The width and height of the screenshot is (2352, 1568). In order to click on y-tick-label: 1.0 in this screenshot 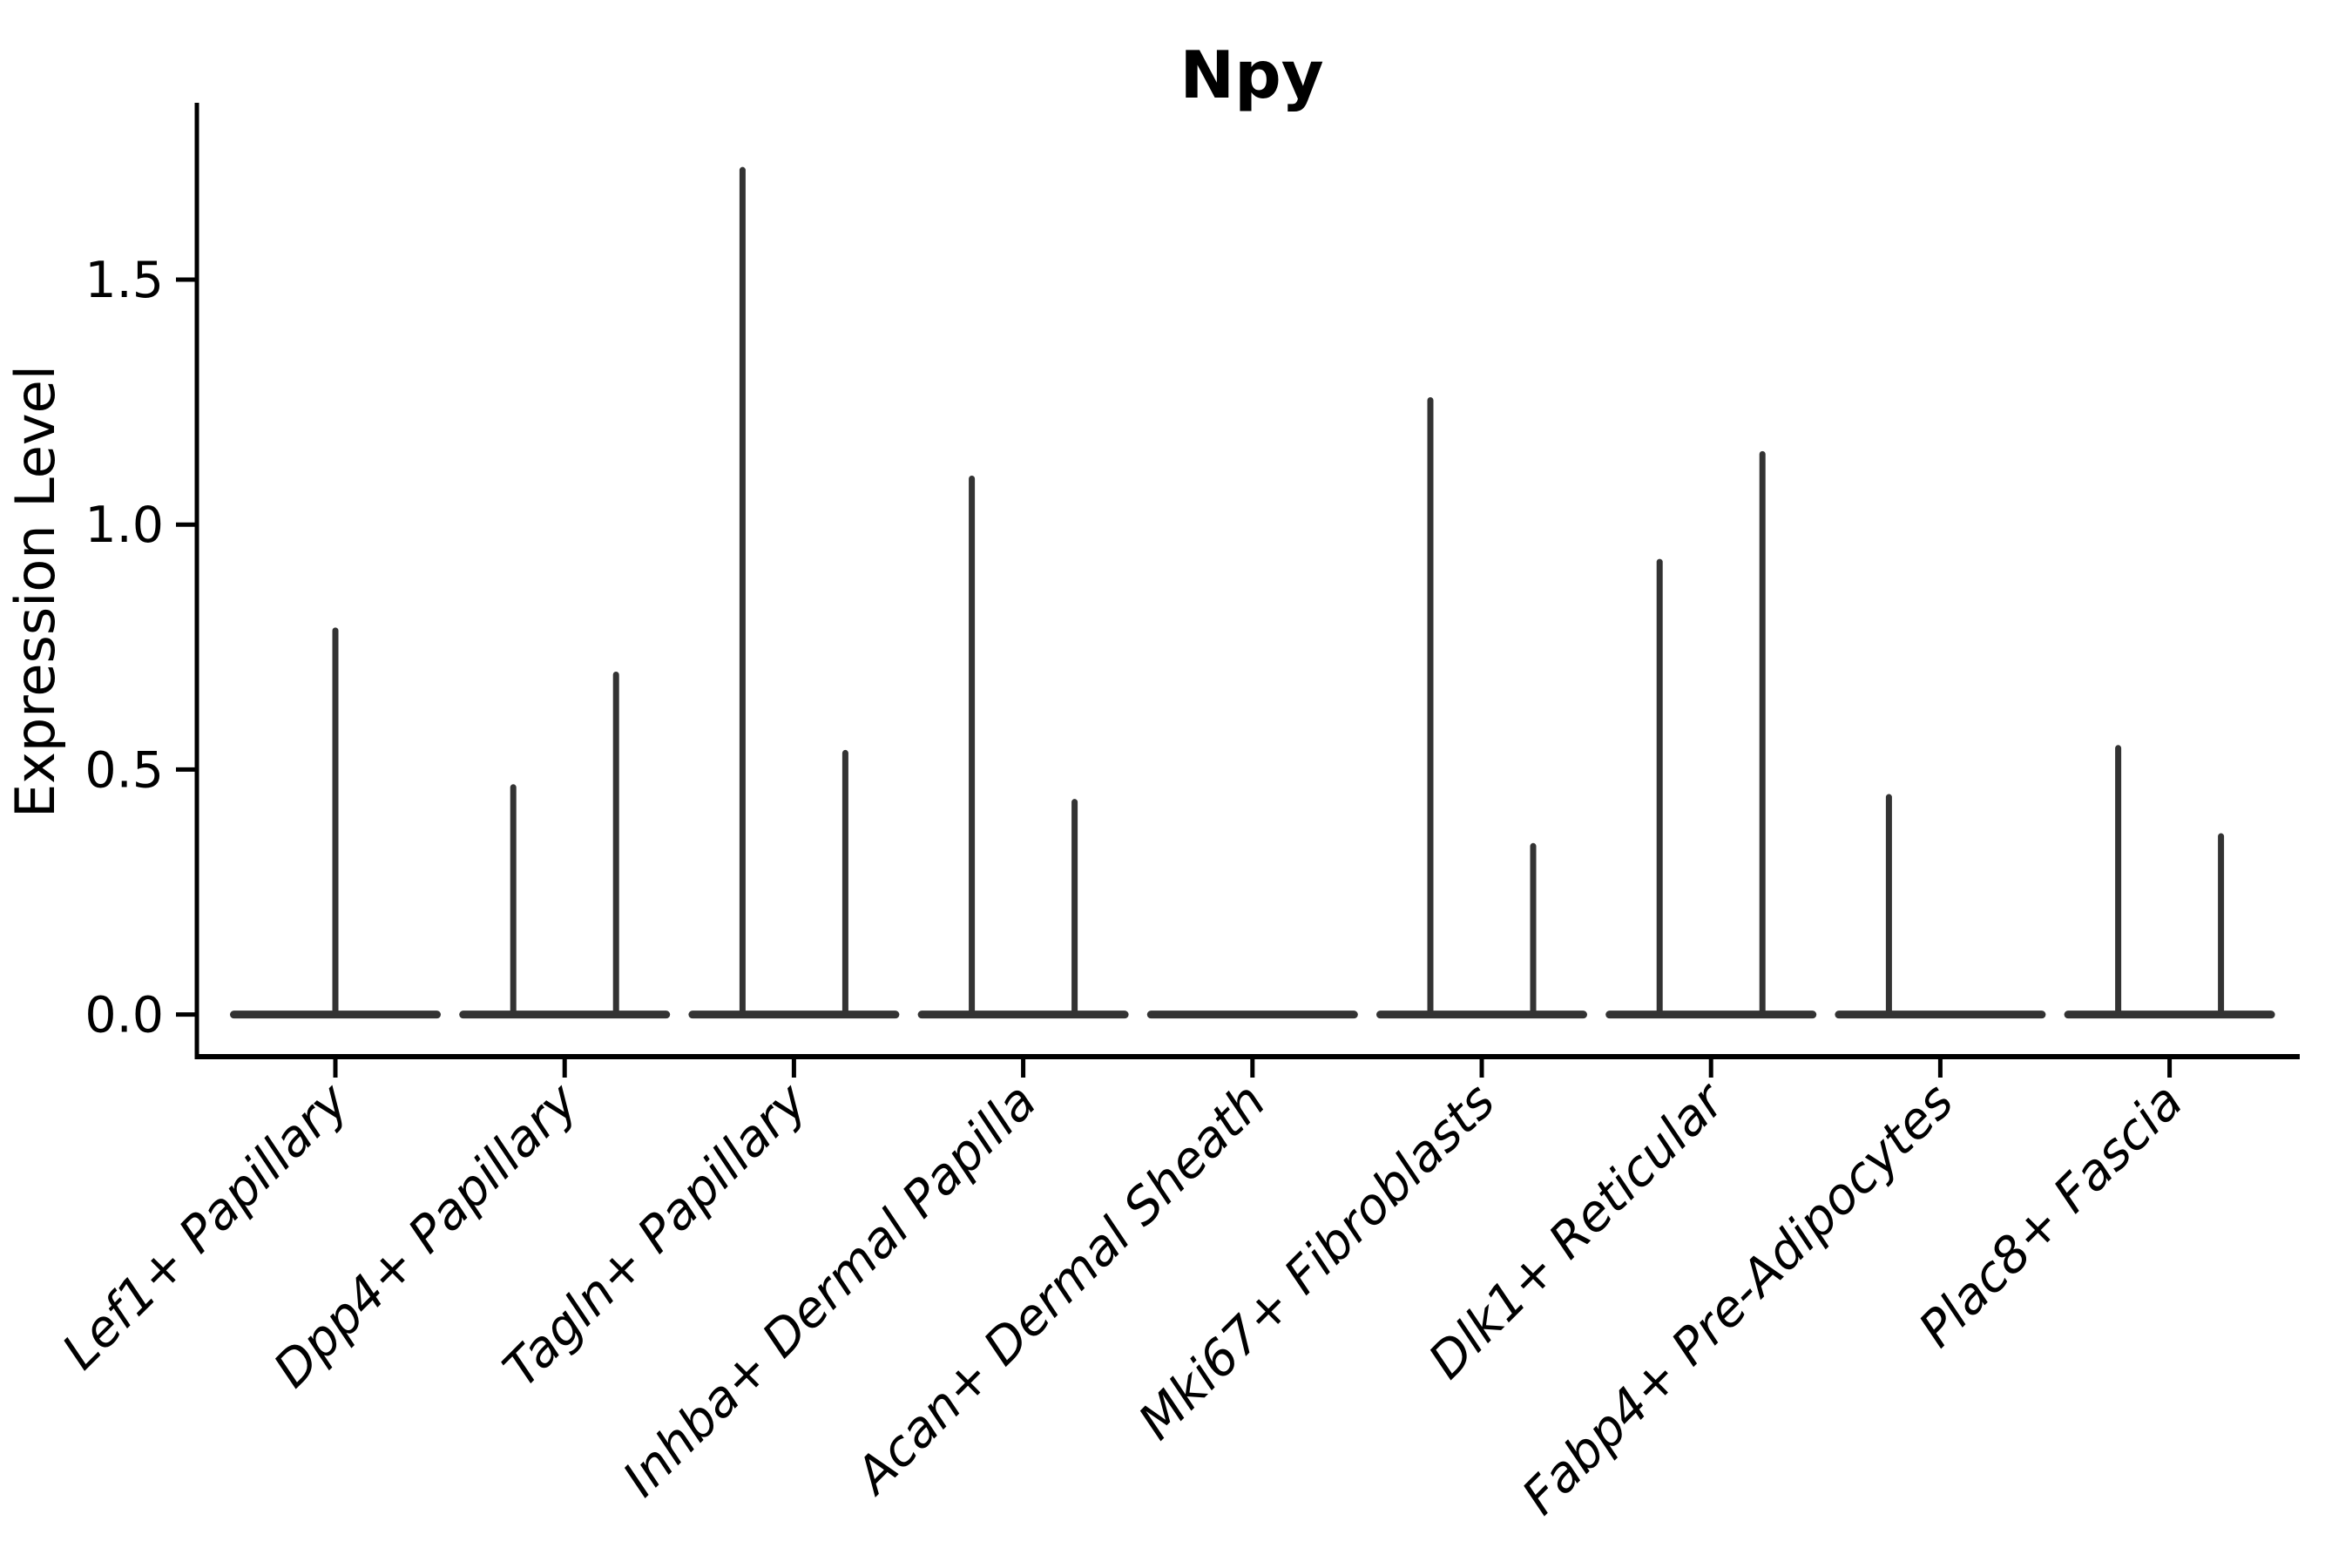, I will do `click(124, 525)`.